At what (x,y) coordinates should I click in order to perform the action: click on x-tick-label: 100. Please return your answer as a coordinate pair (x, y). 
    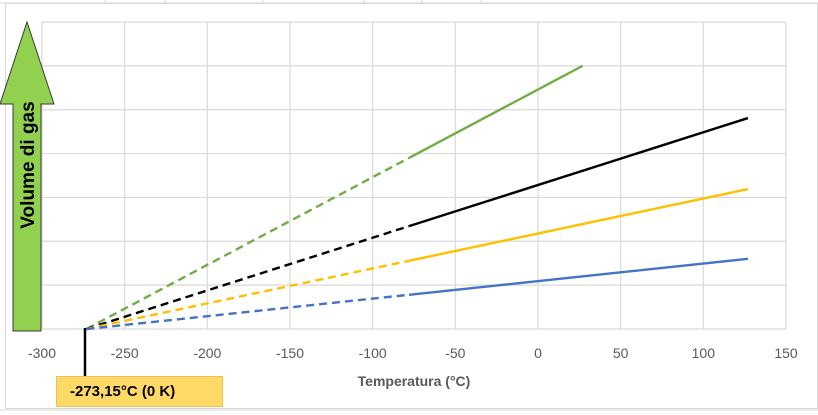
    Looking at the image, I should click on (704, 353).